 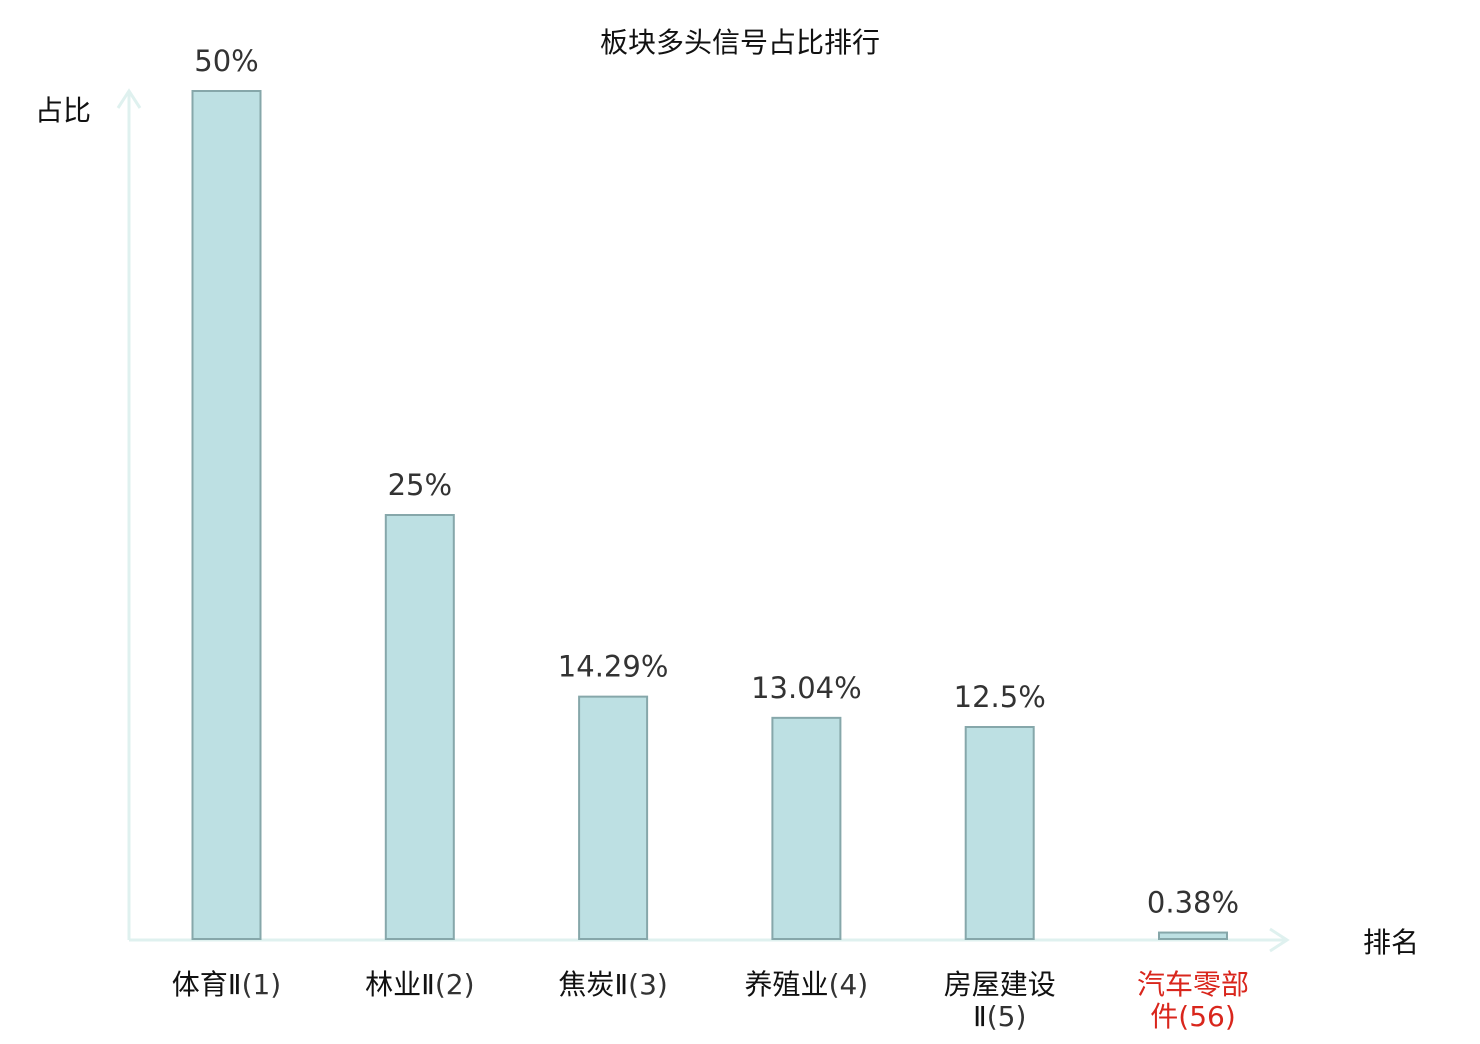 I want to click on value-label: 50%, so click(x=226, y=61).